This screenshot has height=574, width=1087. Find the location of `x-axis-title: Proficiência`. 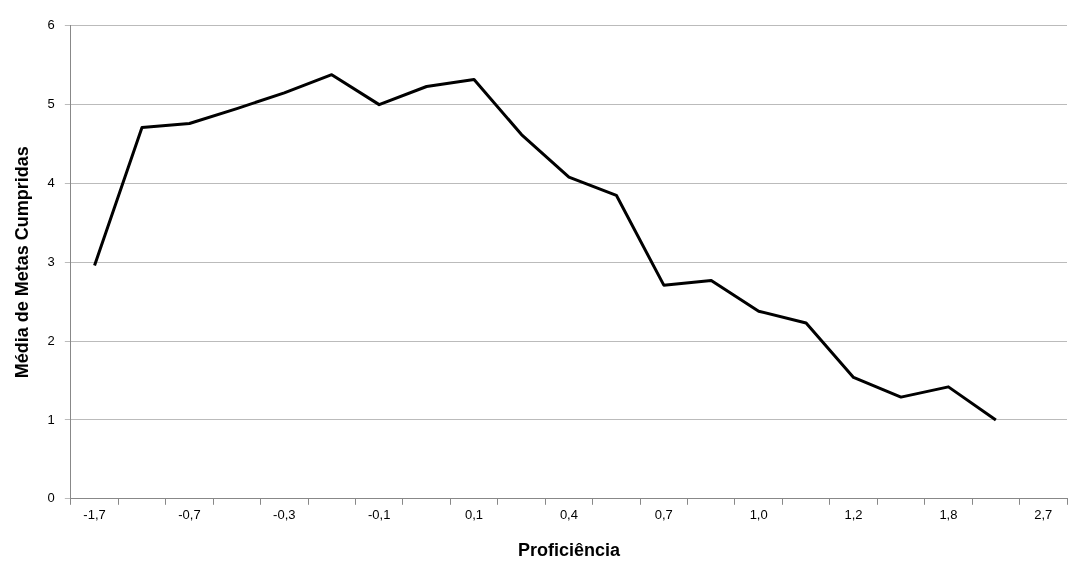

x-axis-title: Proficiência is located at coordinates (569, 550).